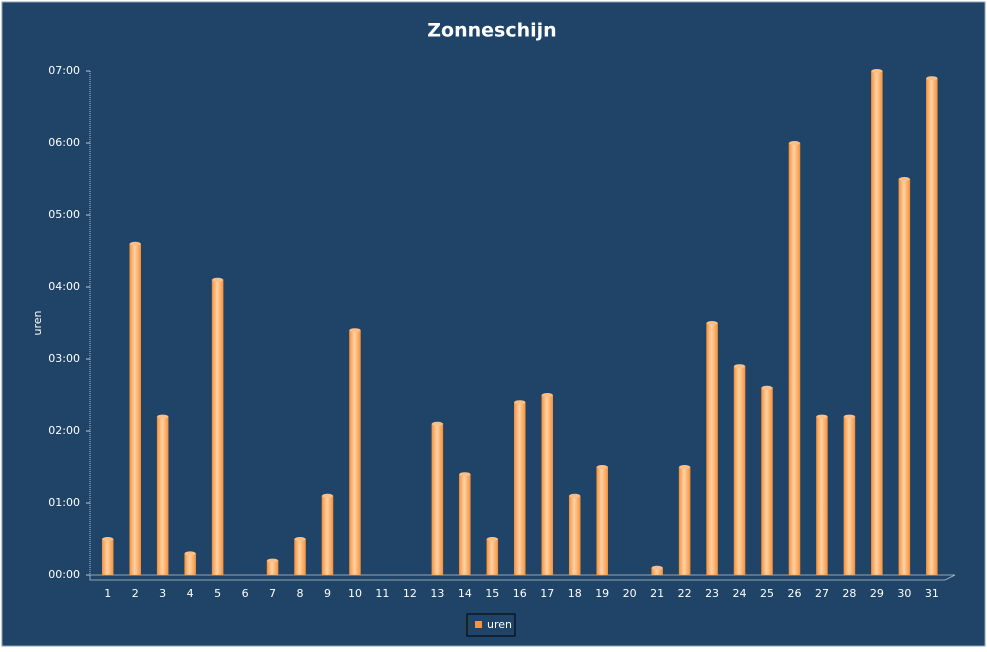  Describe the element at coordinates (410, 593) in the screenshot. I see `x-tick-label: 12` at that location.